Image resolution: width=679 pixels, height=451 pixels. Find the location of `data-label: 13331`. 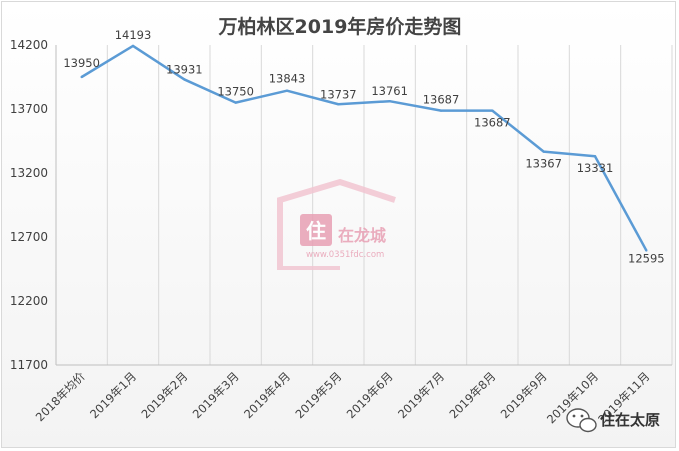

data-label: 13331 is located at coordinates (595, 168).